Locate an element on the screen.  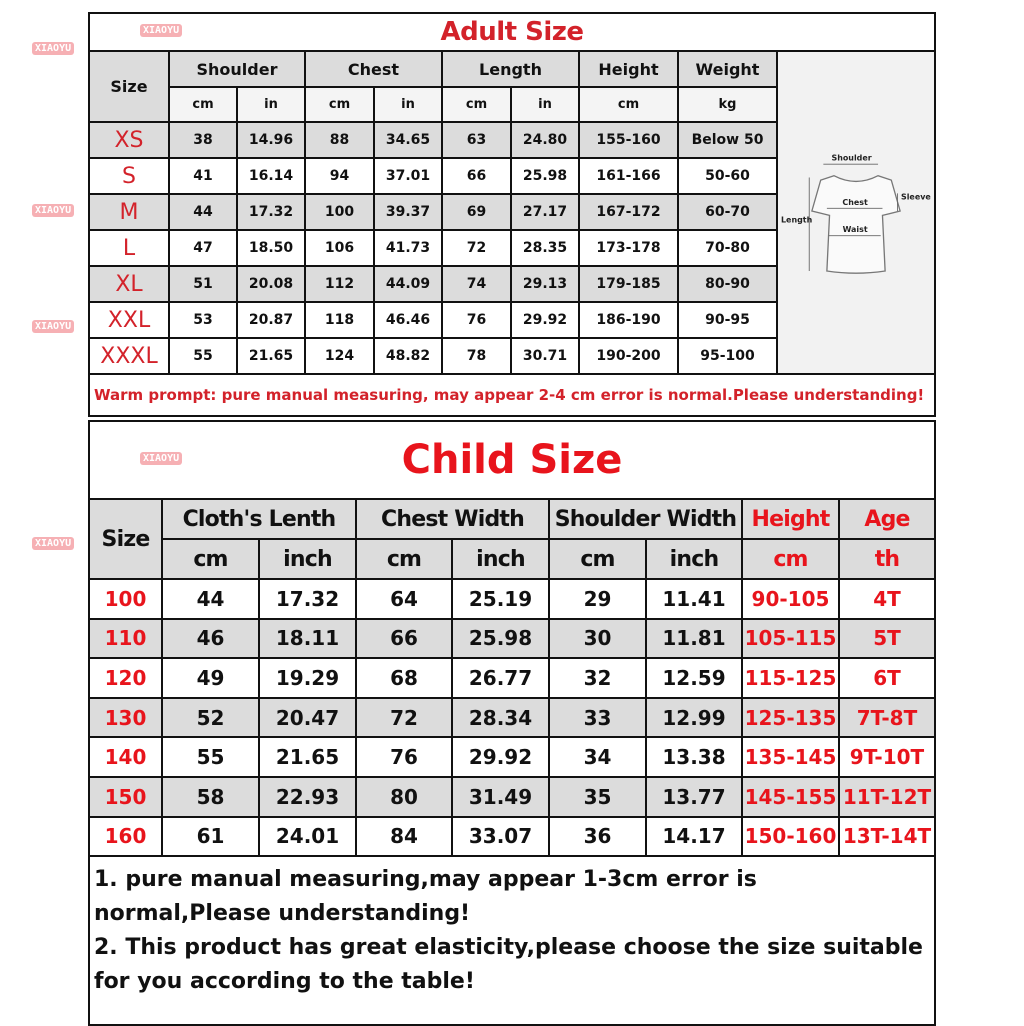
value-cell: 19.29 is located at coordinates (307, 678).